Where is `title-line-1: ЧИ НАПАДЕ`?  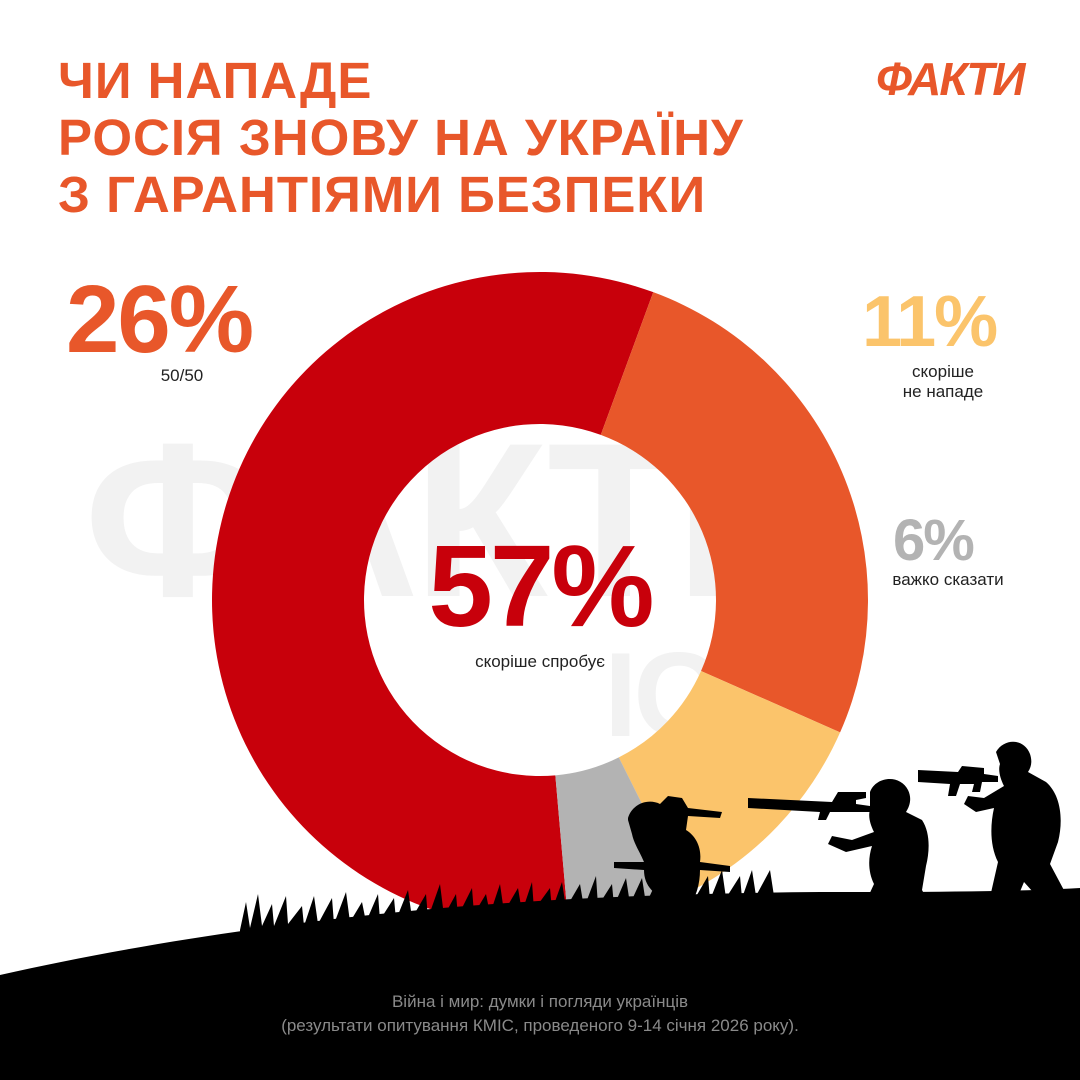 title-line-1: ЧИ НАПАДЕ is located at coordinates (215, 80).